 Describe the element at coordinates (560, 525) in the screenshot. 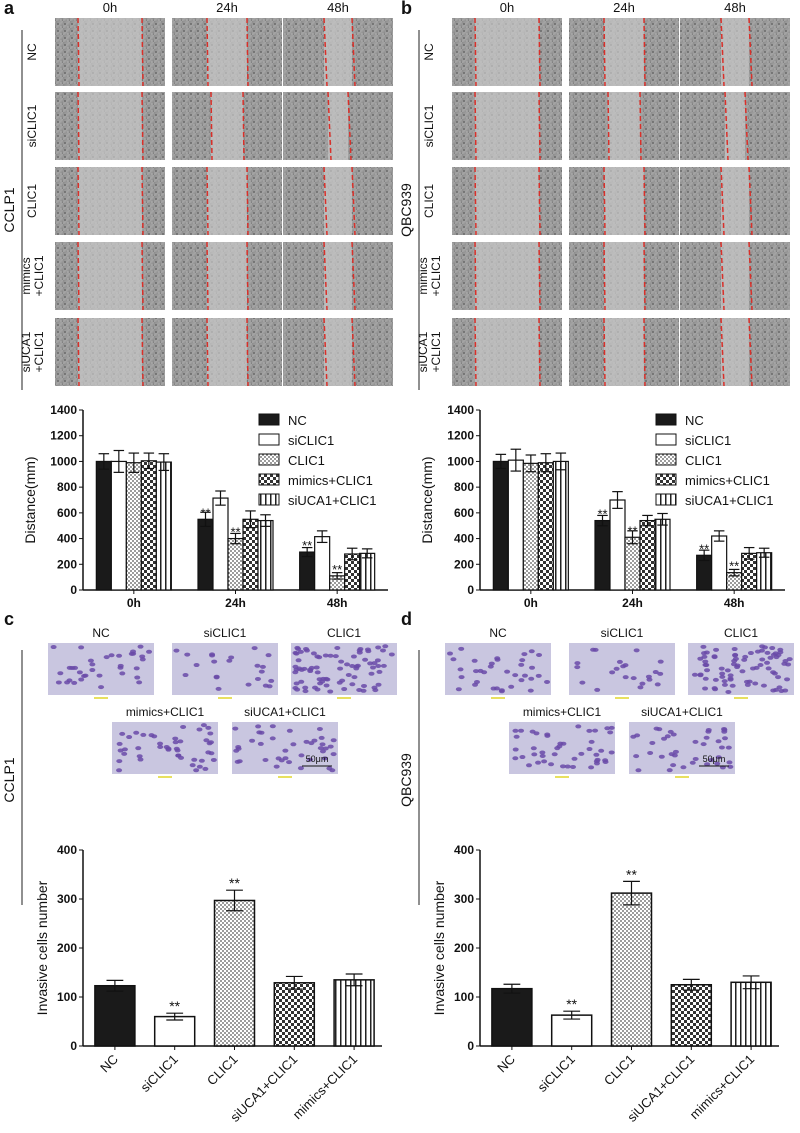

I see `bar-siuca1-clic1` at that location.